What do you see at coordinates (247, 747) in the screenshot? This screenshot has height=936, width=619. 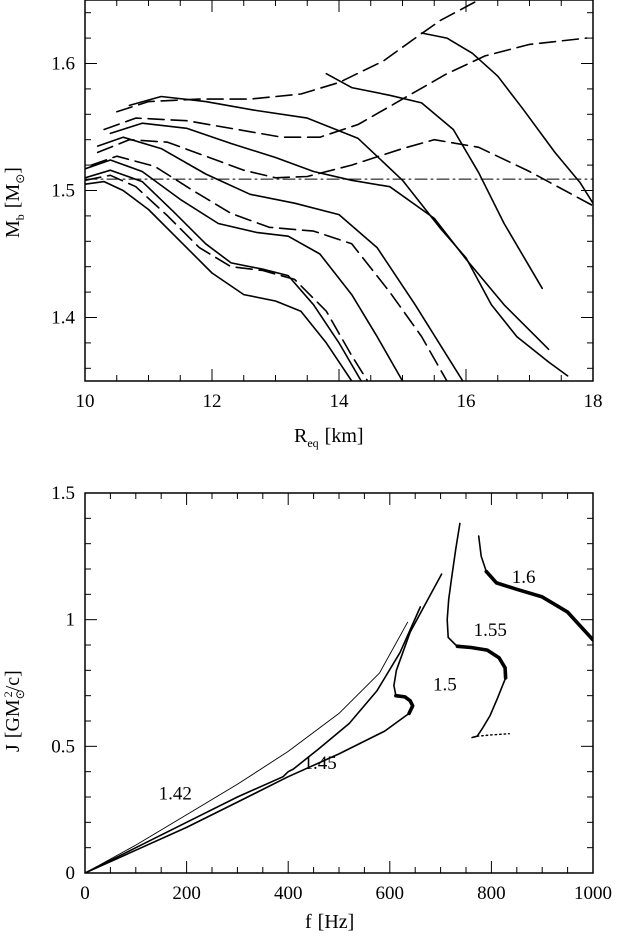 I see `bottom-series-0-line` at bounding box center [247, 747].